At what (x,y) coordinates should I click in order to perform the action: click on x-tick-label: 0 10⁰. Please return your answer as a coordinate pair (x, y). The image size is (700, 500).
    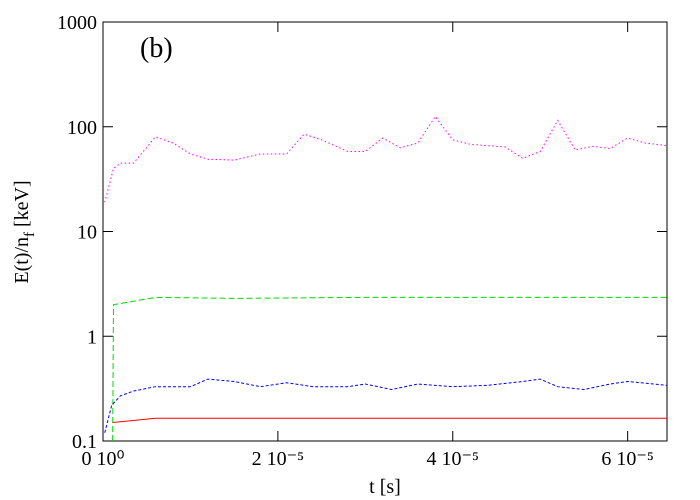
    Looking at the image, I should click on (102, 459).